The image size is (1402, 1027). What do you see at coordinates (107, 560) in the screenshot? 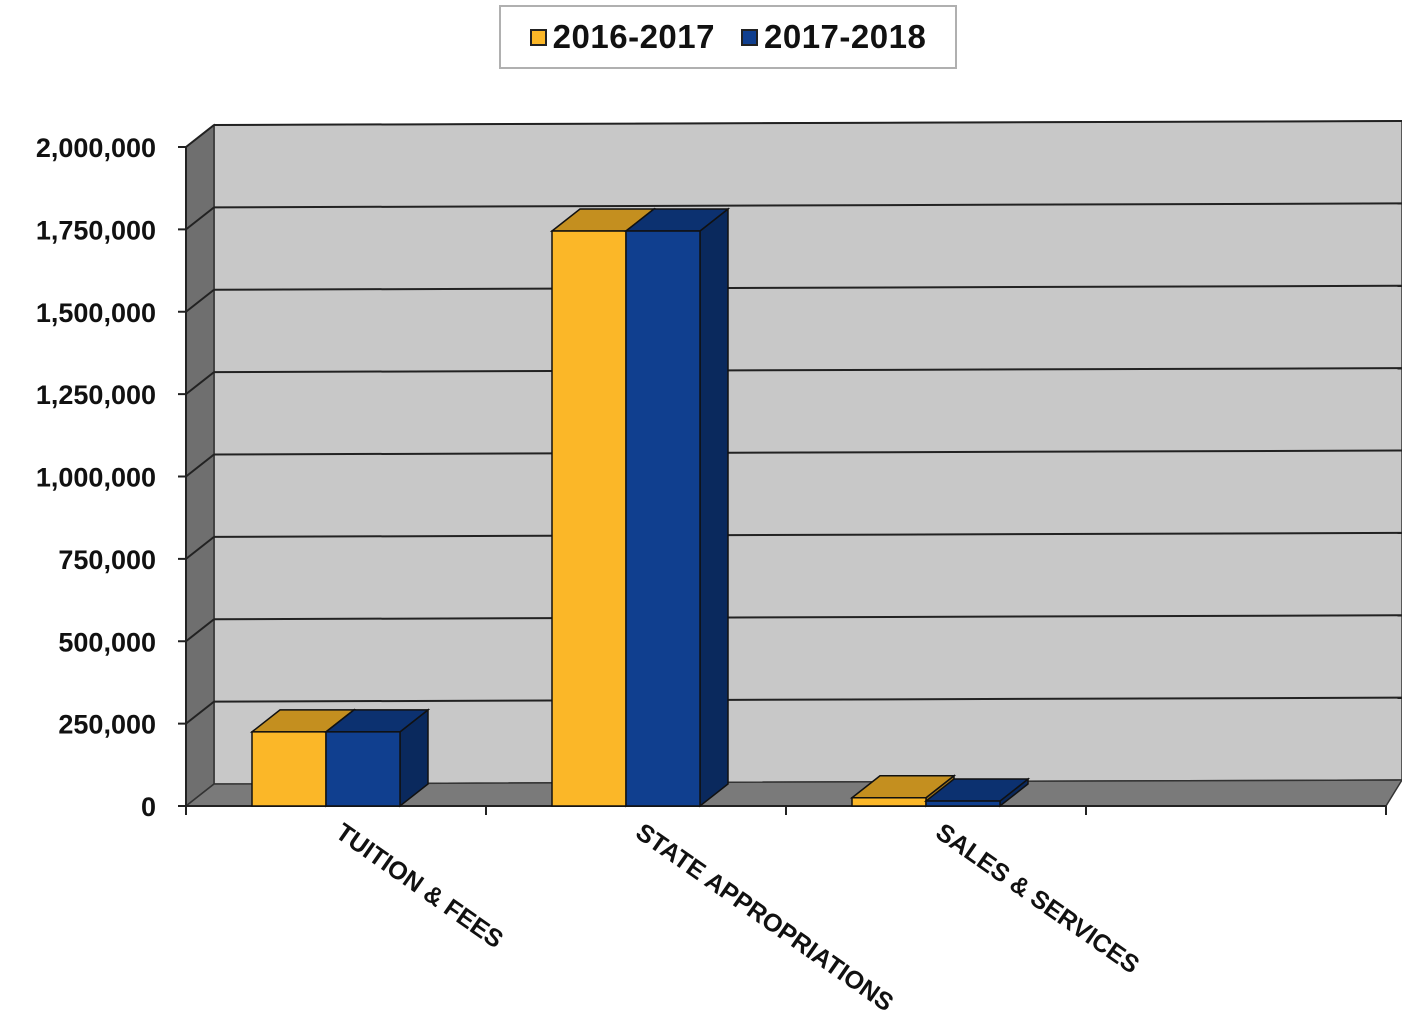
I see `y-tick-label: 750,000` at bounding box center [107, 560].